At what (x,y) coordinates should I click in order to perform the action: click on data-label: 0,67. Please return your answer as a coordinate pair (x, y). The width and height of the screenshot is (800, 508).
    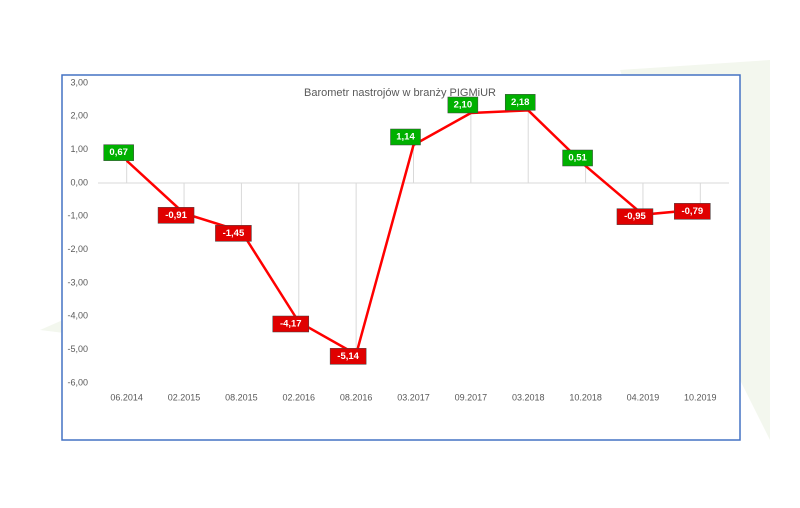
    Looking at the image, I should click on (118, 152).